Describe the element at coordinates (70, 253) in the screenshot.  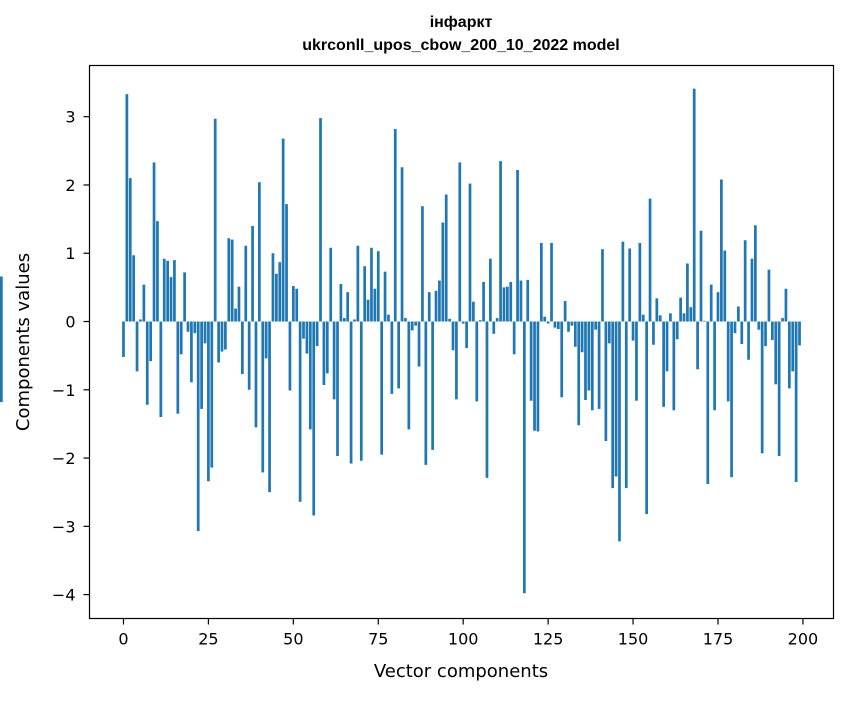
I see `y-tick-label: 1` at that location.